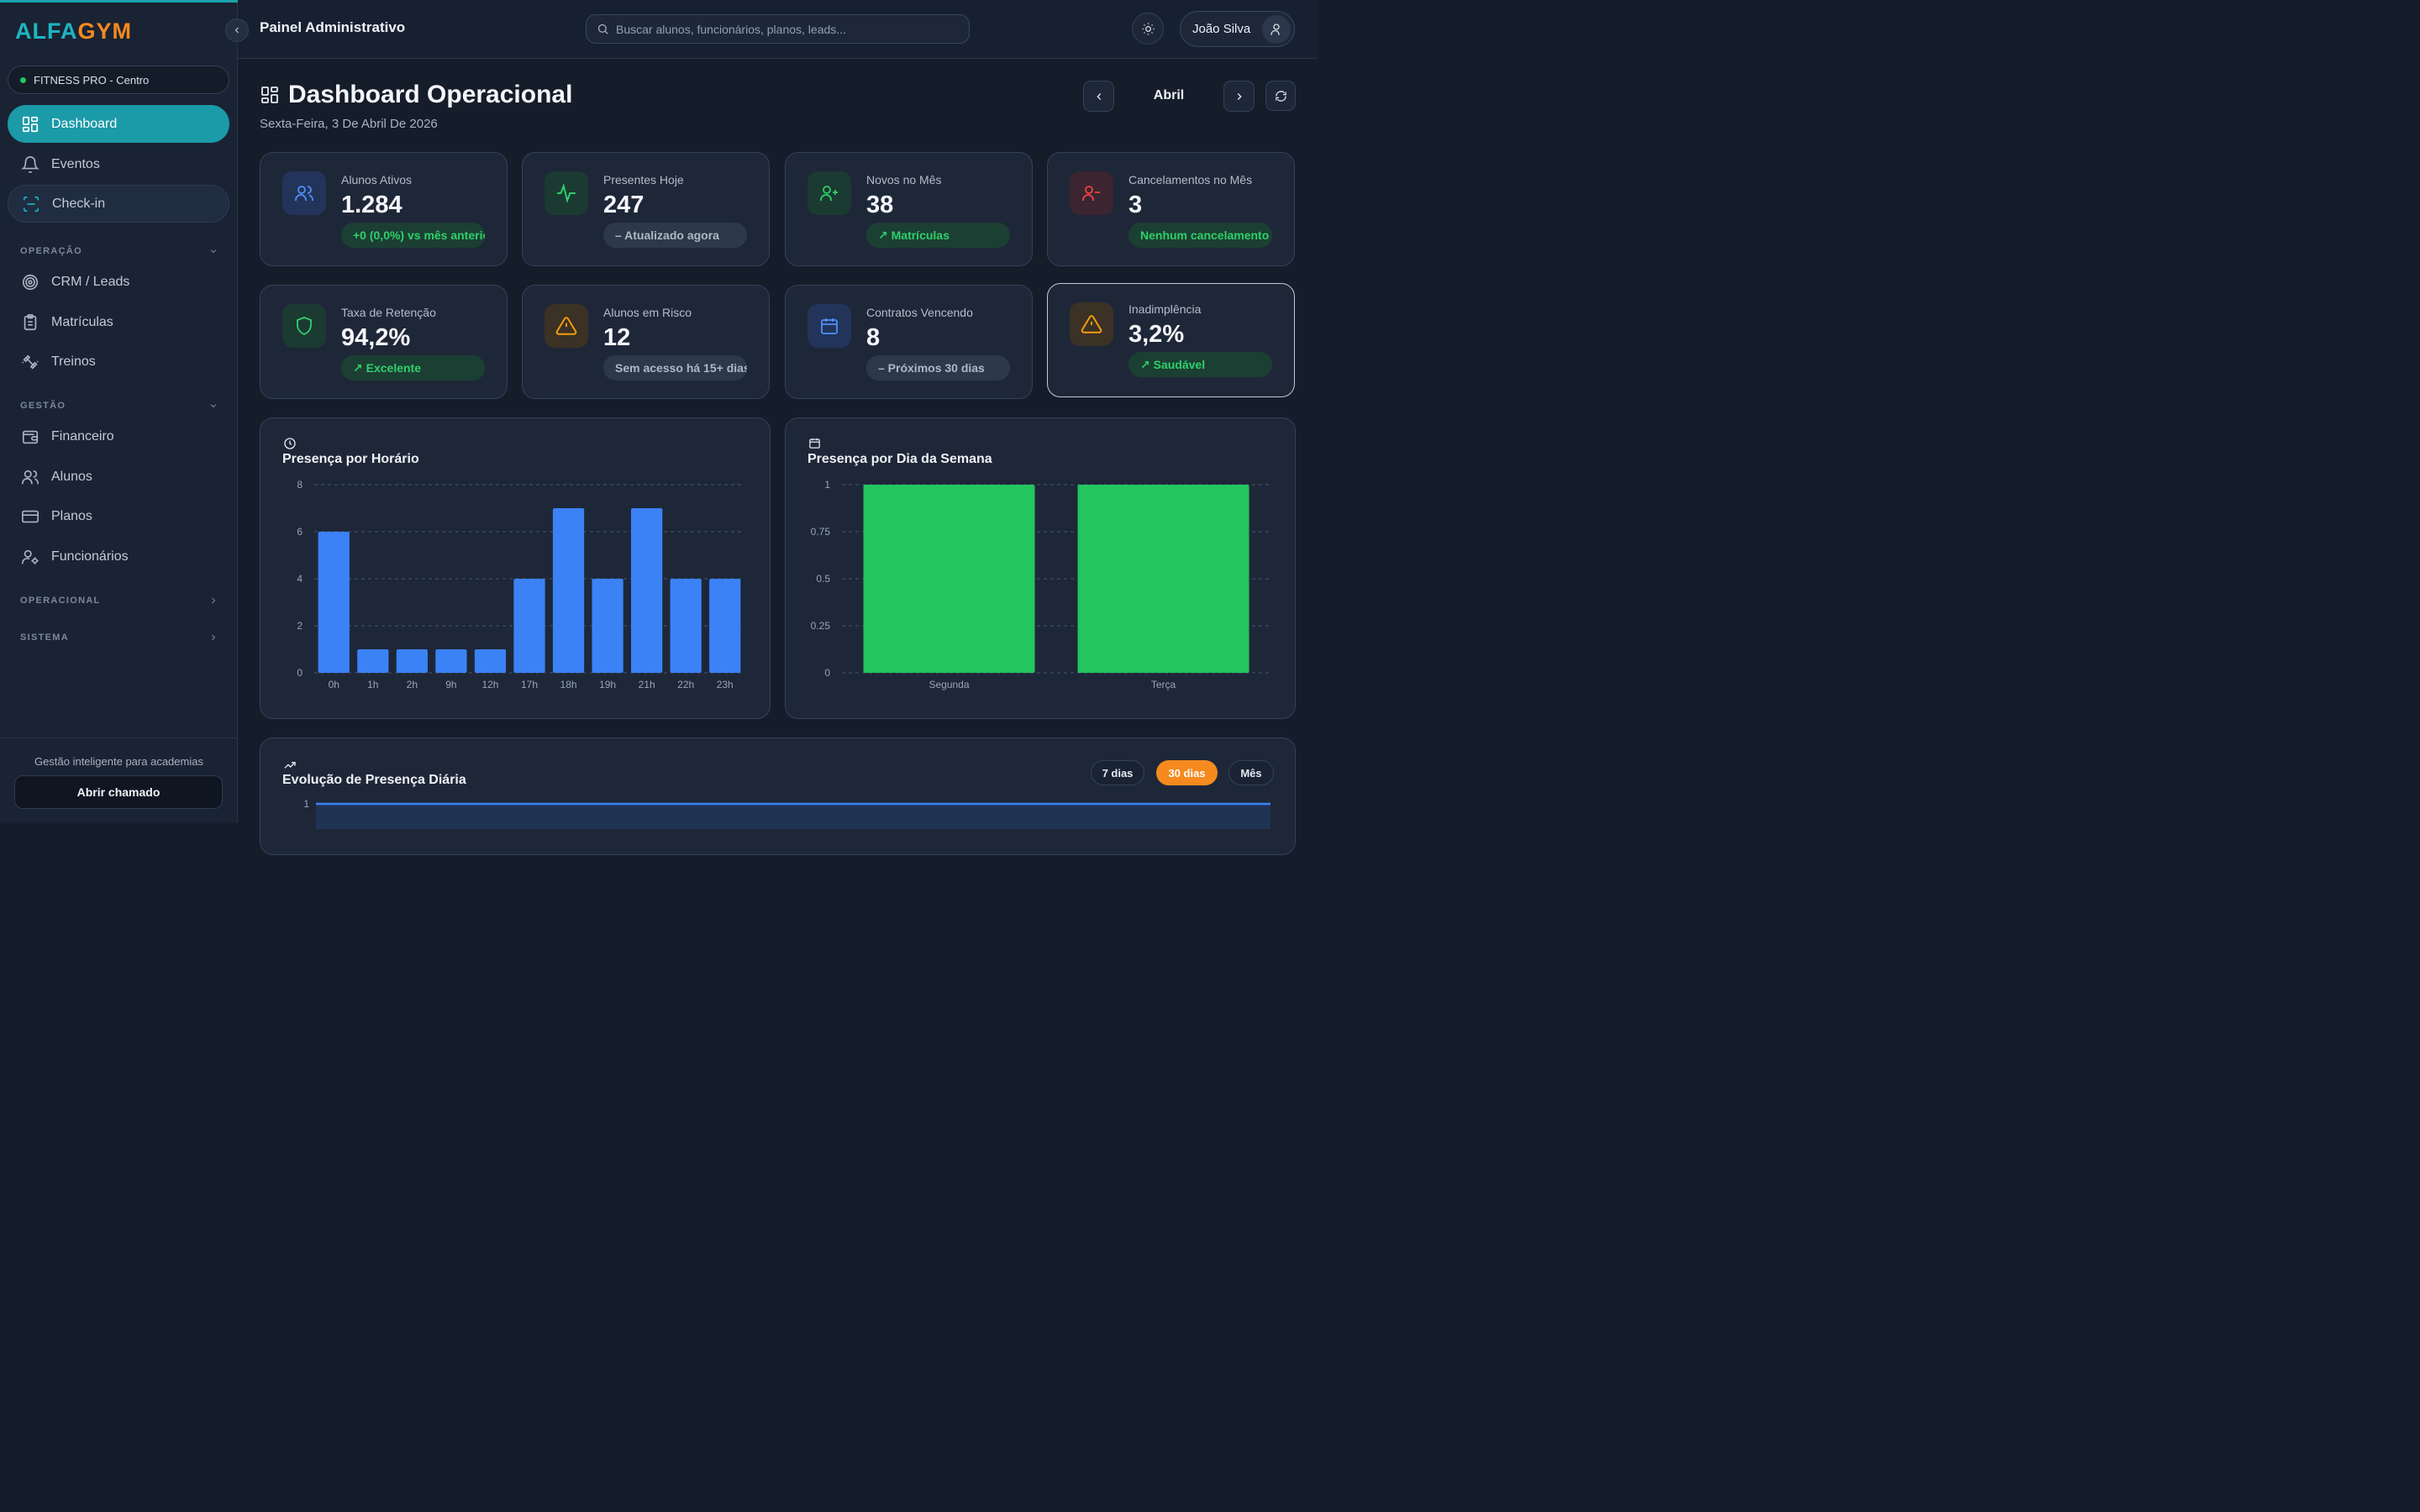 The width and height of the screenshot is (2420, 1512). What do you see at coordinates (725, 684) in the screenshot?
I see `x-tick-label: 23h` at bounding box center [725, 684].